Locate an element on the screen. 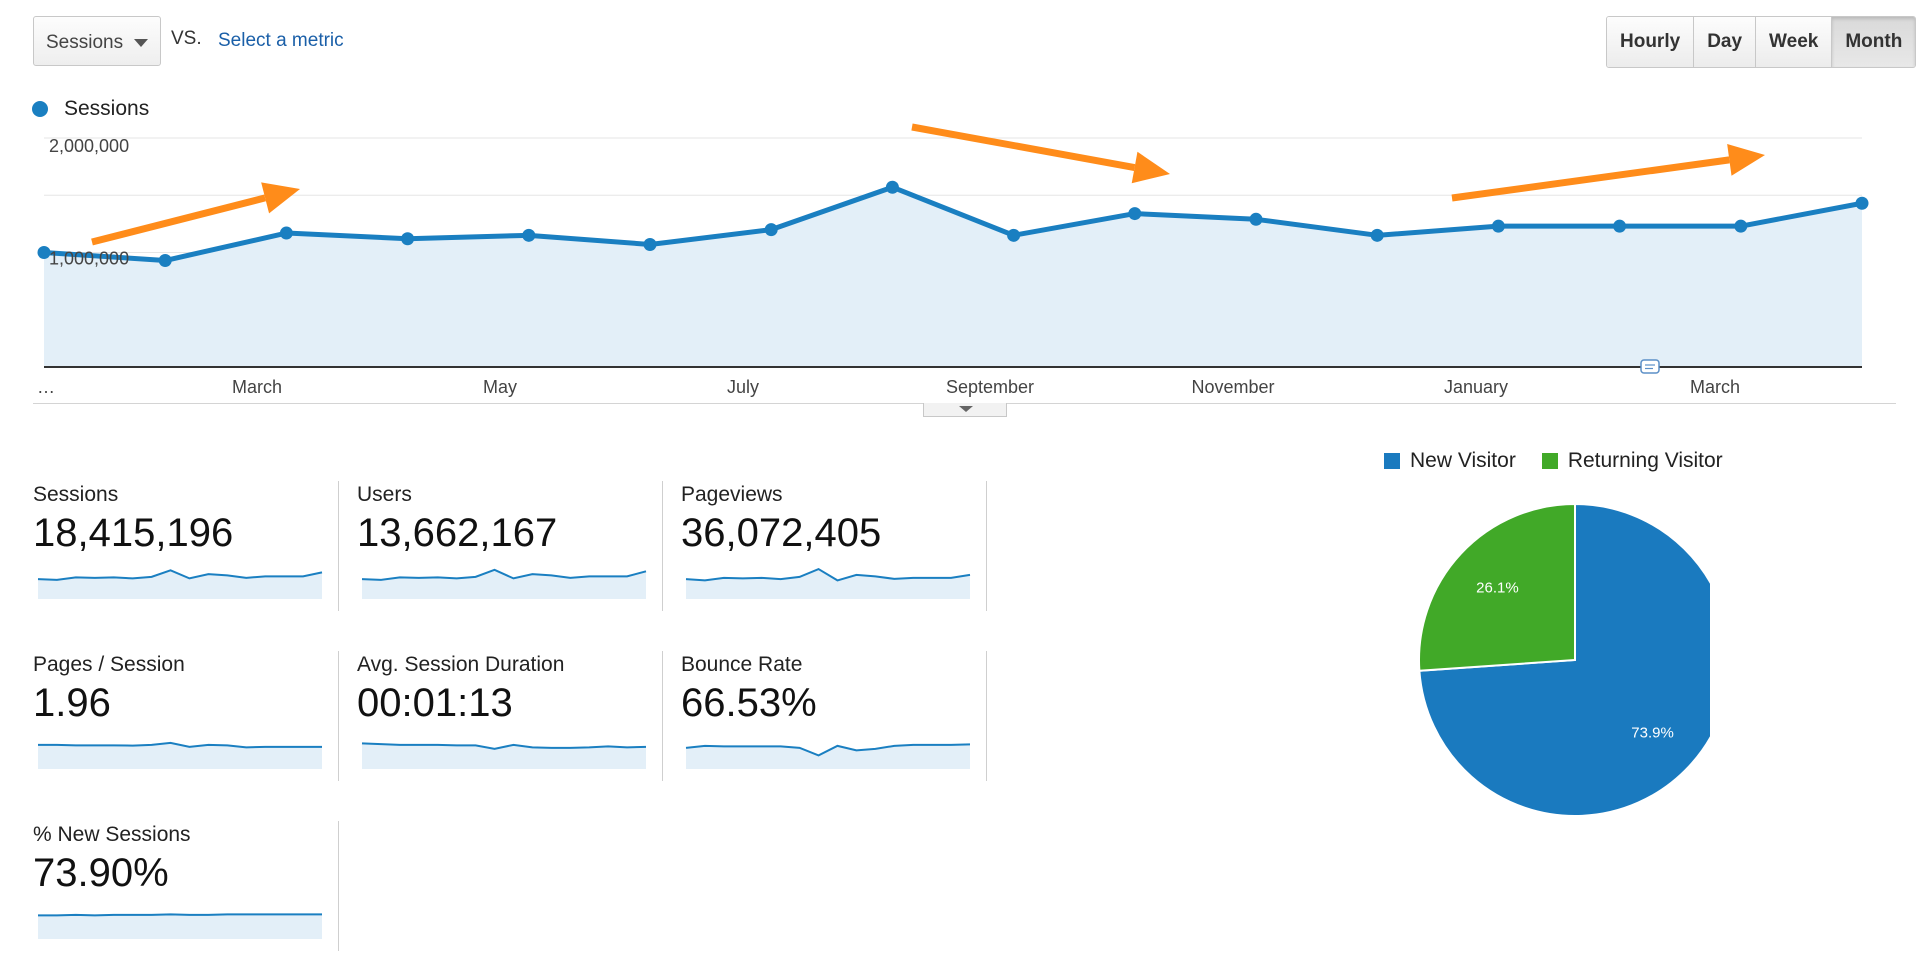  pie-slice-label: 26.1% is located at coordinates (1497, 588).